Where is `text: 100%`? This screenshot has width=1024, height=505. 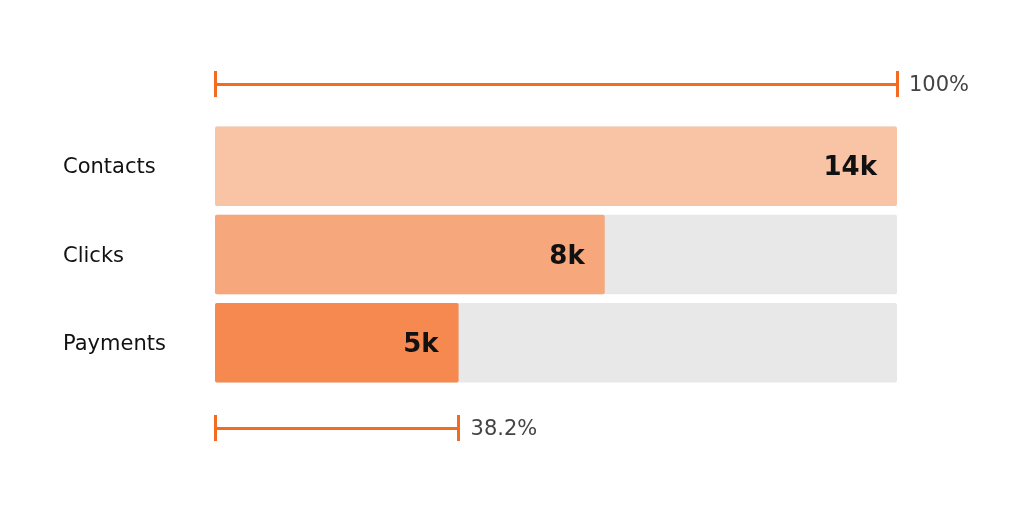
text: 100% is located at coordinates (939, 84).